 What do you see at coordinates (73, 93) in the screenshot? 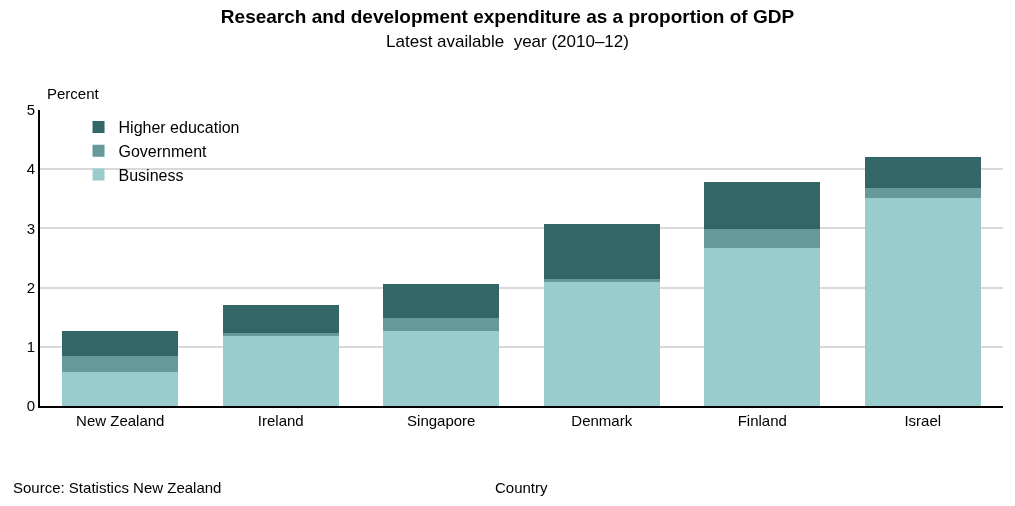
I see `y-axis-title: Percent` at bounding box center [73, 93].